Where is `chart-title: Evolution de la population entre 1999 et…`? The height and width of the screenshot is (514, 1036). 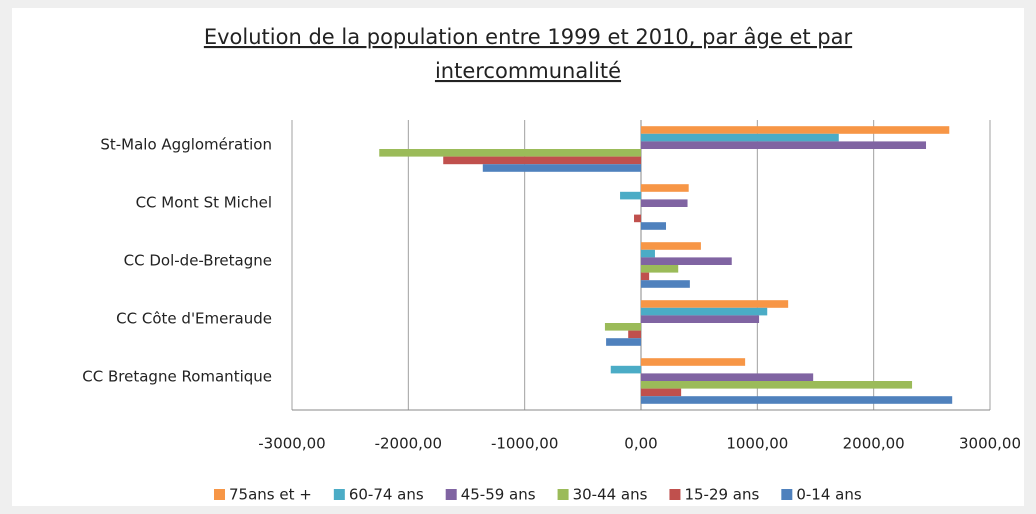 chart-title: Evolution de la population entre 1999 et… is located at coordinates (528, 37).